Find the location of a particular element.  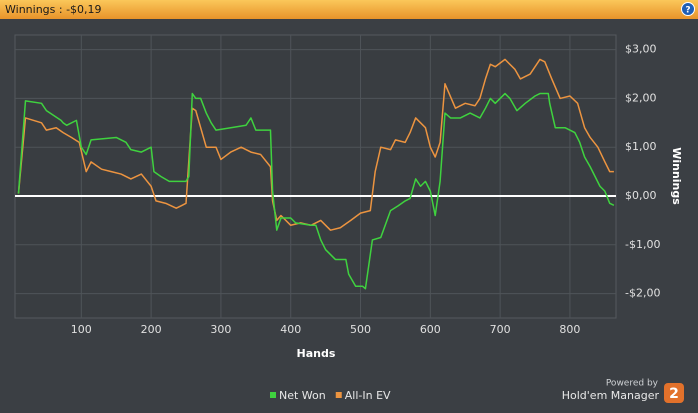

help-icon-label: ? is located at coordinates (687, 11).